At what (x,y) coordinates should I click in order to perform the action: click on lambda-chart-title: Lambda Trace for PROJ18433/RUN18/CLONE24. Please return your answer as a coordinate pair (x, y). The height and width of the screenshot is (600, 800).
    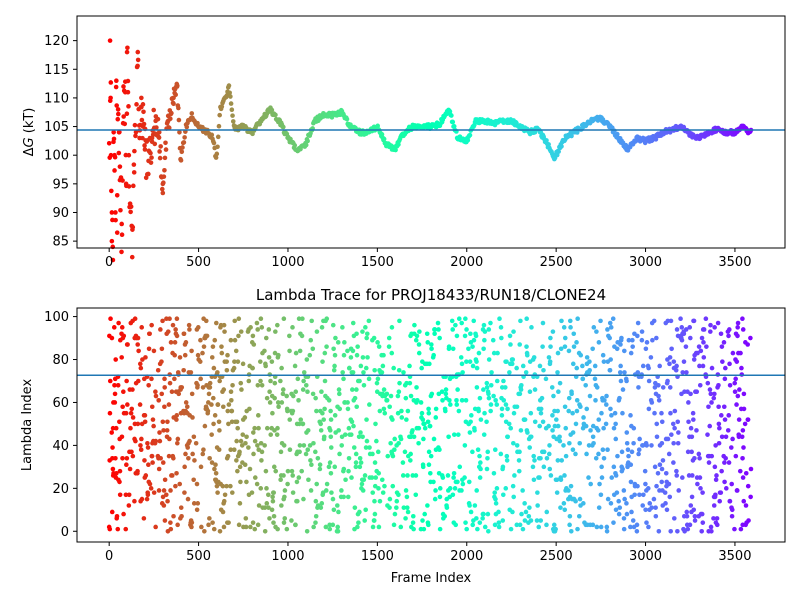
    Looking at the image, I should click on (431, 295).